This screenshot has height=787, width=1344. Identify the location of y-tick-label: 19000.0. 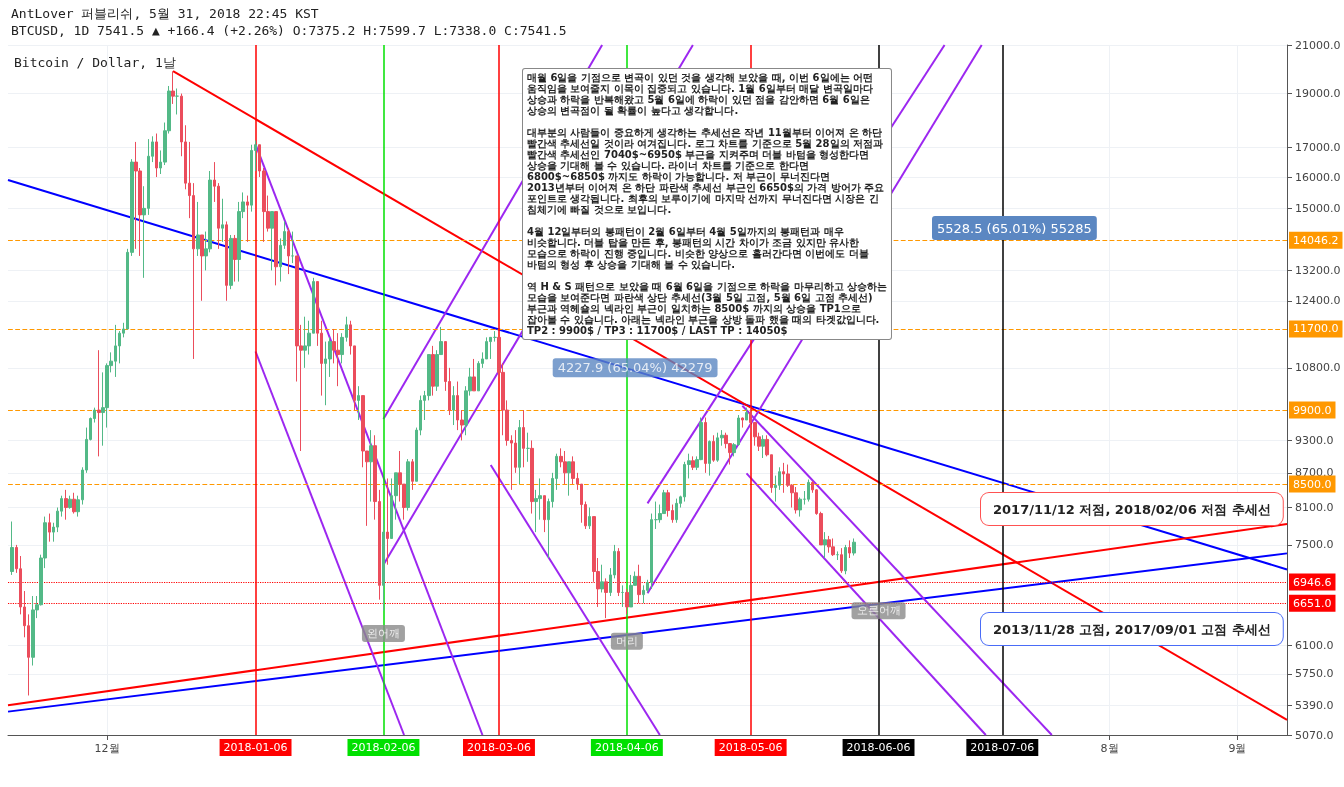
(1318, 94).